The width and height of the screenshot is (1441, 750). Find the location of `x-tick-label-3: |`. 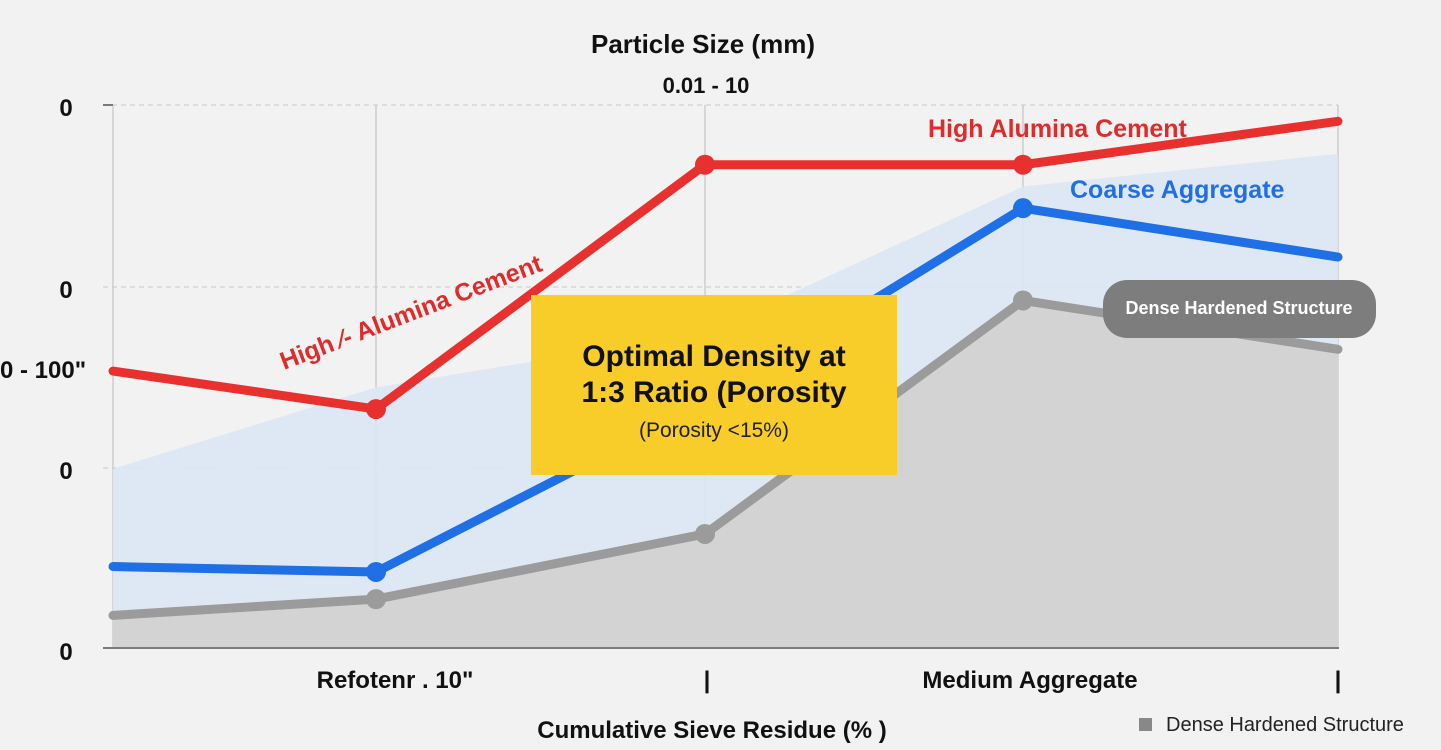

x-tick-label-3: | is located at coordinates (1338, 680).